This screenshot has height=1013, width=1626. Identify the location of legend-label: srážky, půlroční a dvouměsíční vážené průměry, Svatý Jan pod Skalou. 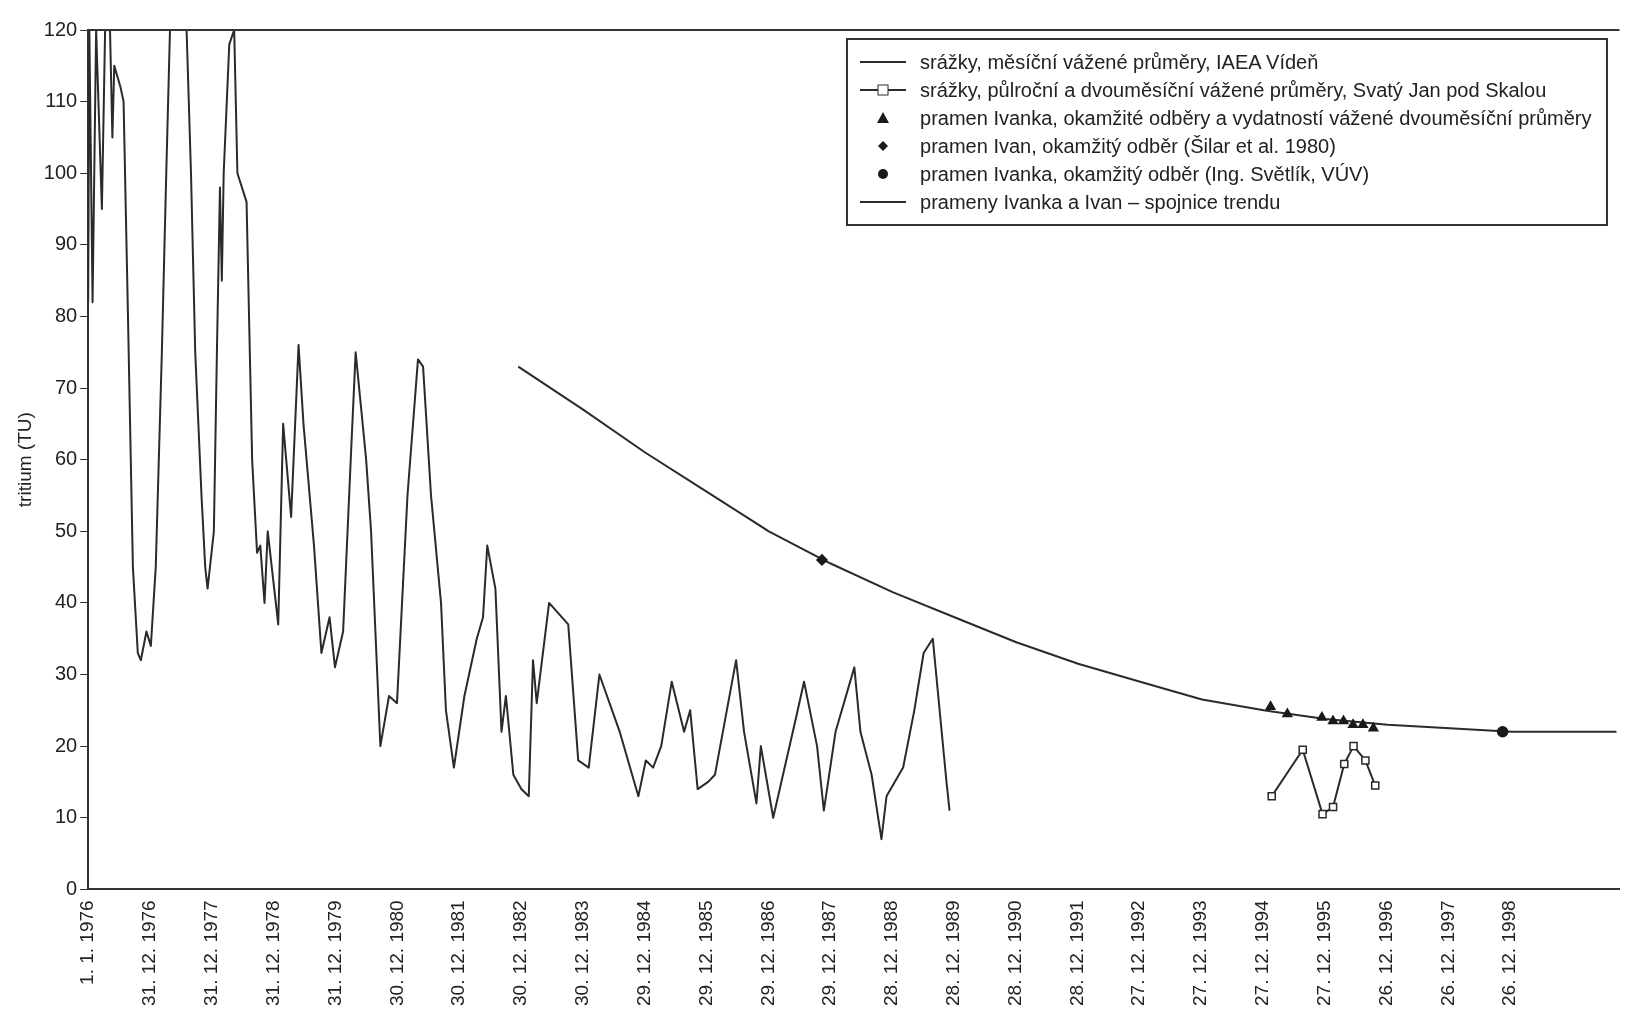
(1233, 90).